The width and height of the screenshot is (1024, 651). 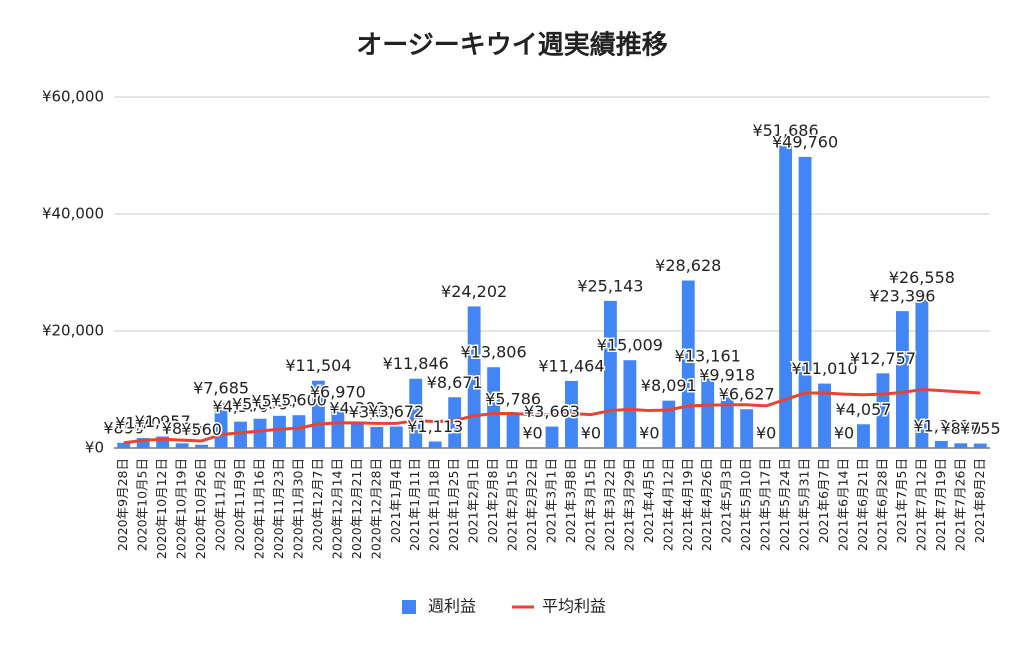 What do you see at coordinates (745, 504) in the screenshot?
I see `x-tick-label: 2021年5月10日` at bounding box center [745, 504].